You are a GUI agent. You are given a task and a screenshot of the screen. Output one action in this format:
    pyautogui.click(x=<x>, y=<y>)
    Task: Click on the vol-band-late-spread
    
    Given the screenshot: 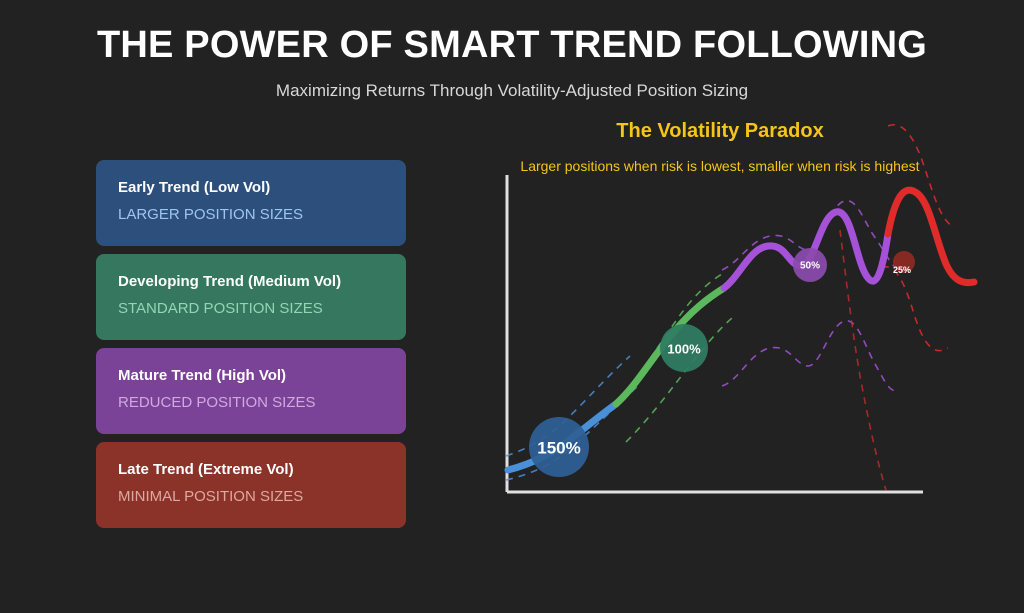 What is the action you would take?
    pyautogui.click(x=863, y=360)
    